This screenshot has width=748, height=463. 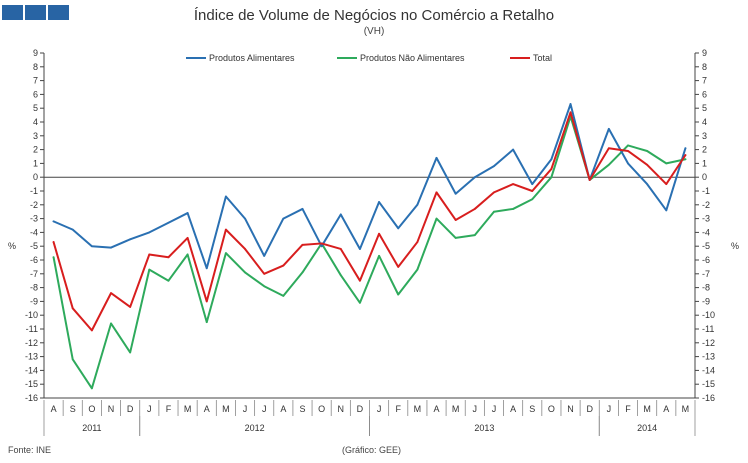 I want to click on y-tick-label-right: -12, so click(x=708, y=343).